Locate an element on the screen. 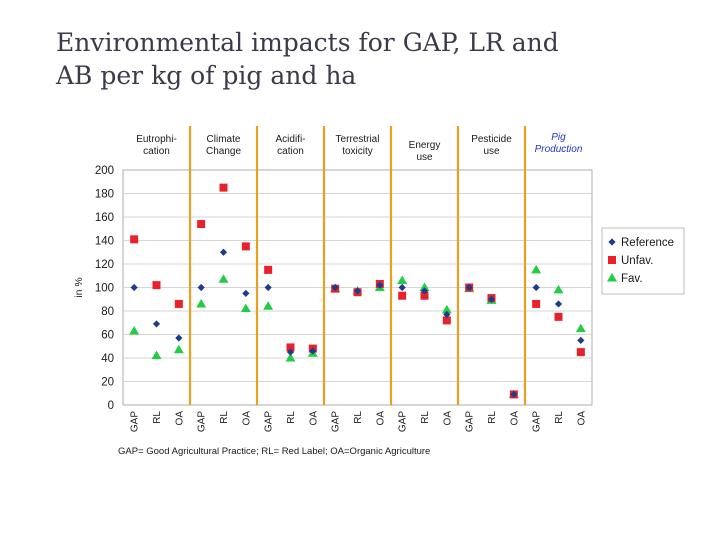 The width and height of the screenshot is (720, 540). group-label: Eutrophi- is located at coordinates (156, 139).